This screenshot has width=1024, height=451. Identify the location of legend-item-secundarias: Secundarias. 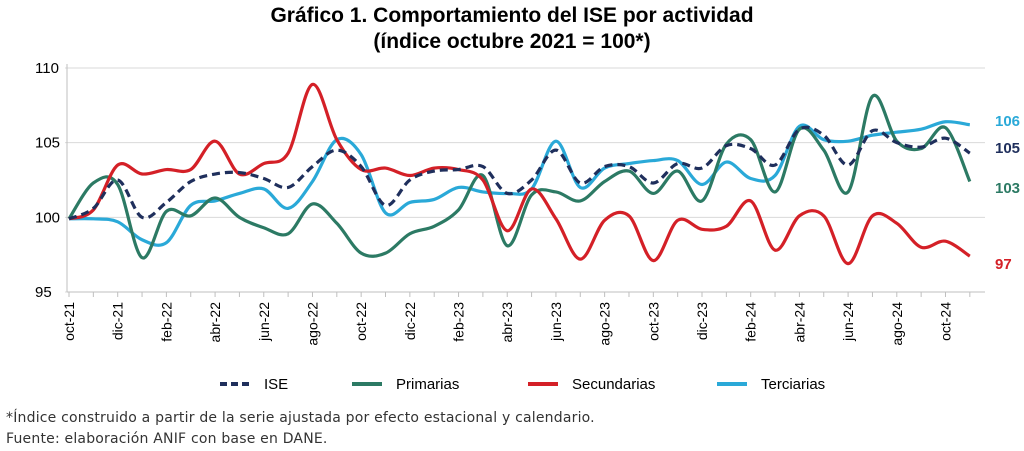
(591, 384).